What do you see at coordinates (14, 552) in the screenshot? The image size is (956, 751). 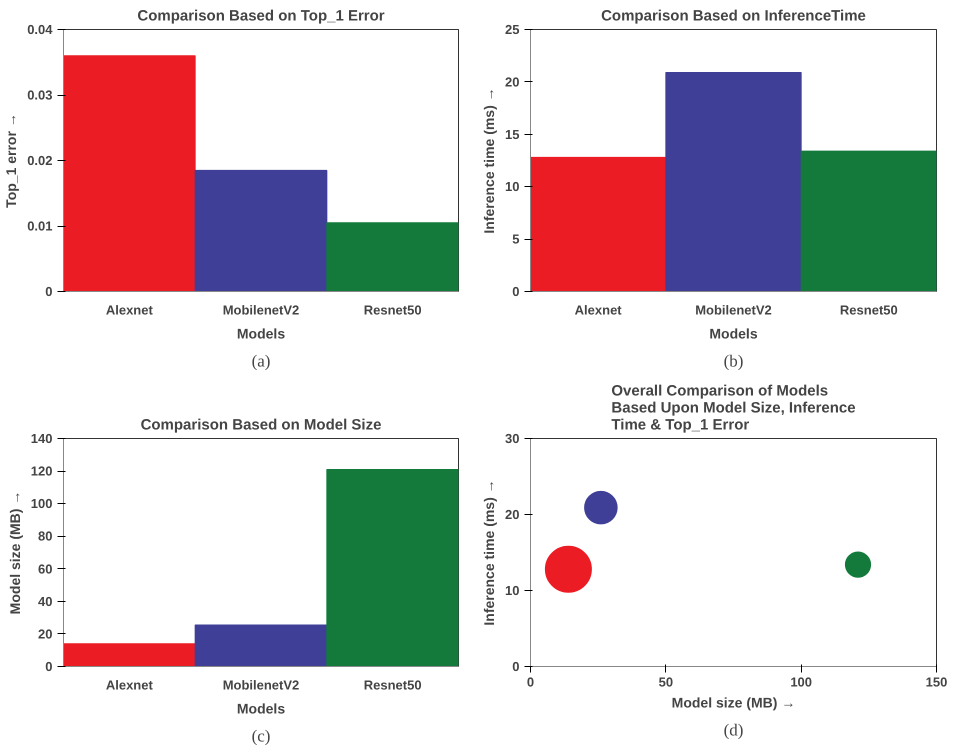 I see `y-axis-title: Model size (MB) →` at bounding box center [14, 552].